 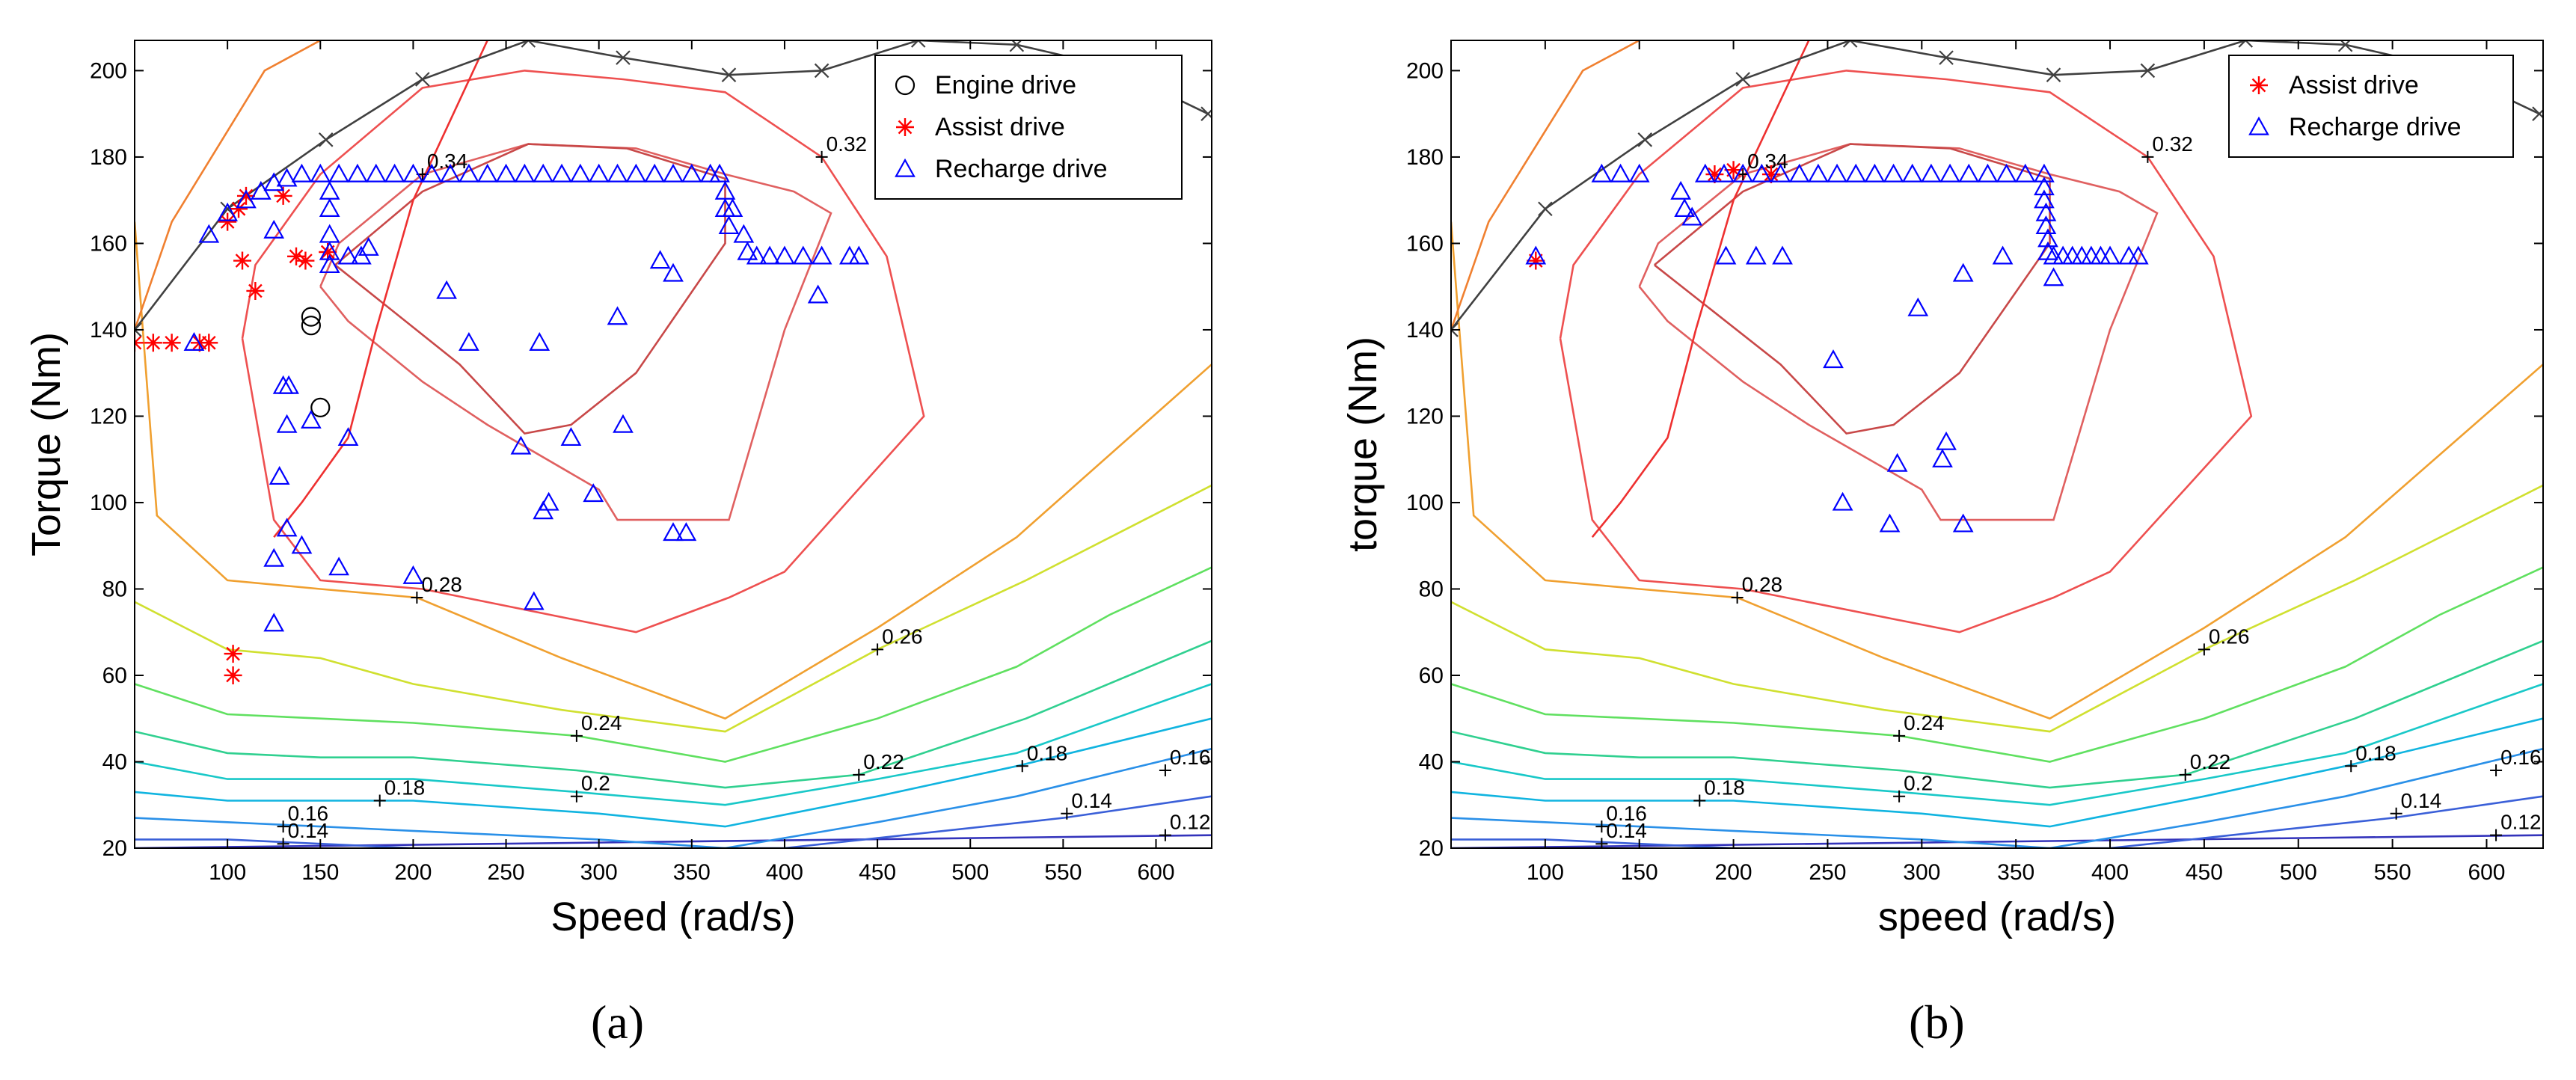 What do you see at coordinates (2172, 144) in the screenshot?
I see `contour-label: 0.32` at bounding box center [2172, 144].